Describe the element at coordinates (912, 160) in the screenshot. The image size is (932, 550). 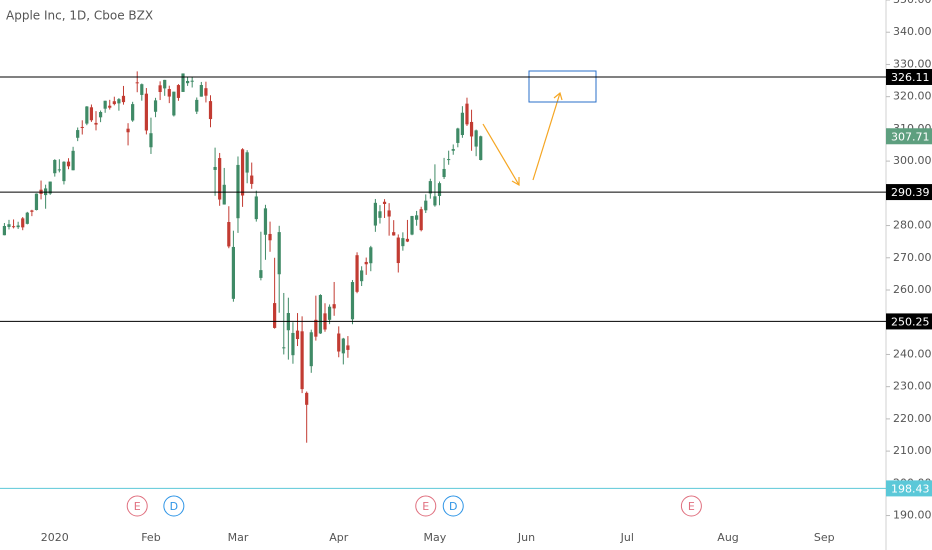
I see `y-tick-label: 300.00` at that location.